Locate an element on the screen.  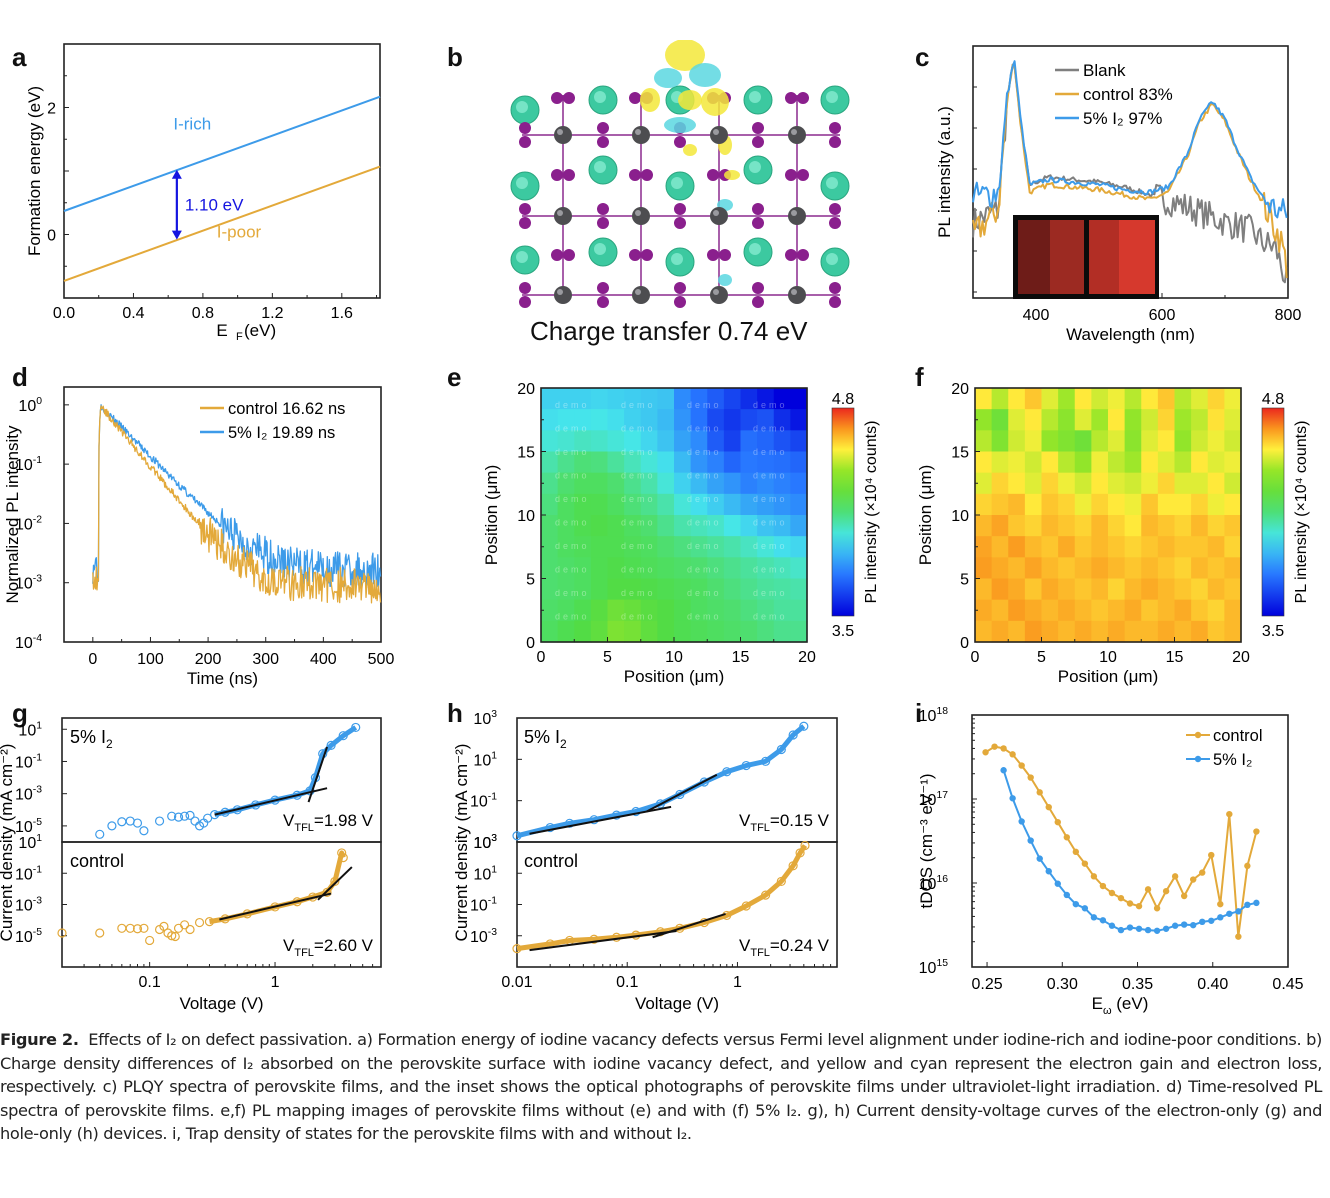
x-tick-label: 1 is located at coordinates (275, 982).